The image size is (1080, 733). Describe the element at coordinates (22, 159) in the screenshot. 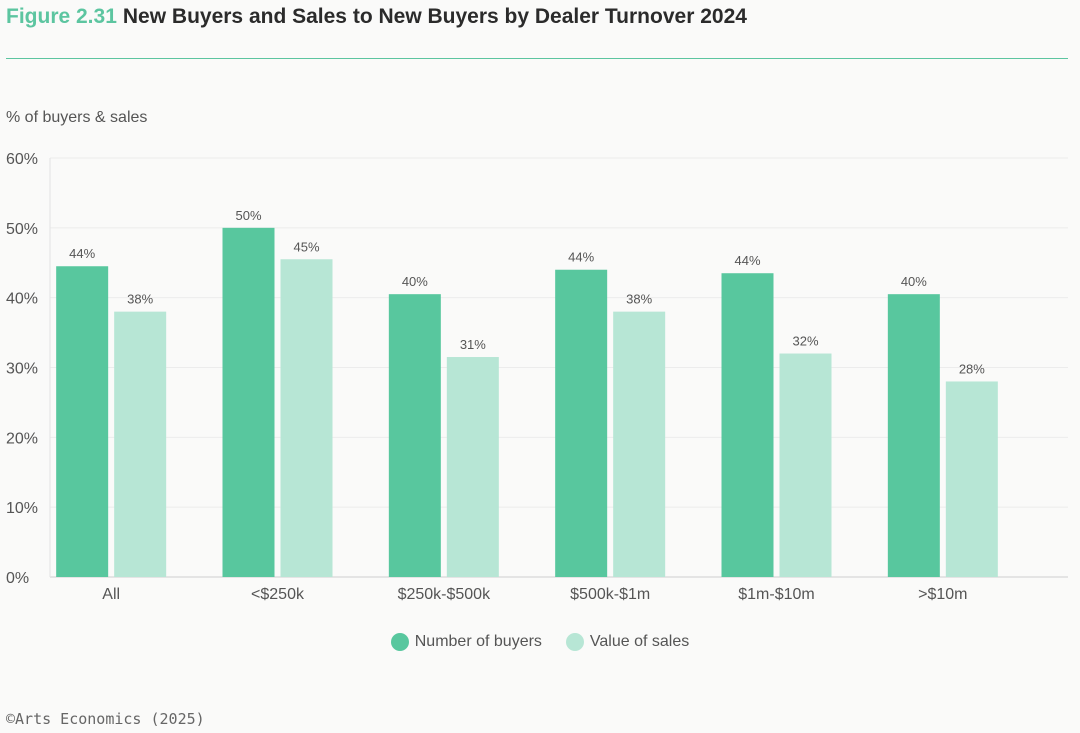

I see `y-tick-label: 60%` at that location.